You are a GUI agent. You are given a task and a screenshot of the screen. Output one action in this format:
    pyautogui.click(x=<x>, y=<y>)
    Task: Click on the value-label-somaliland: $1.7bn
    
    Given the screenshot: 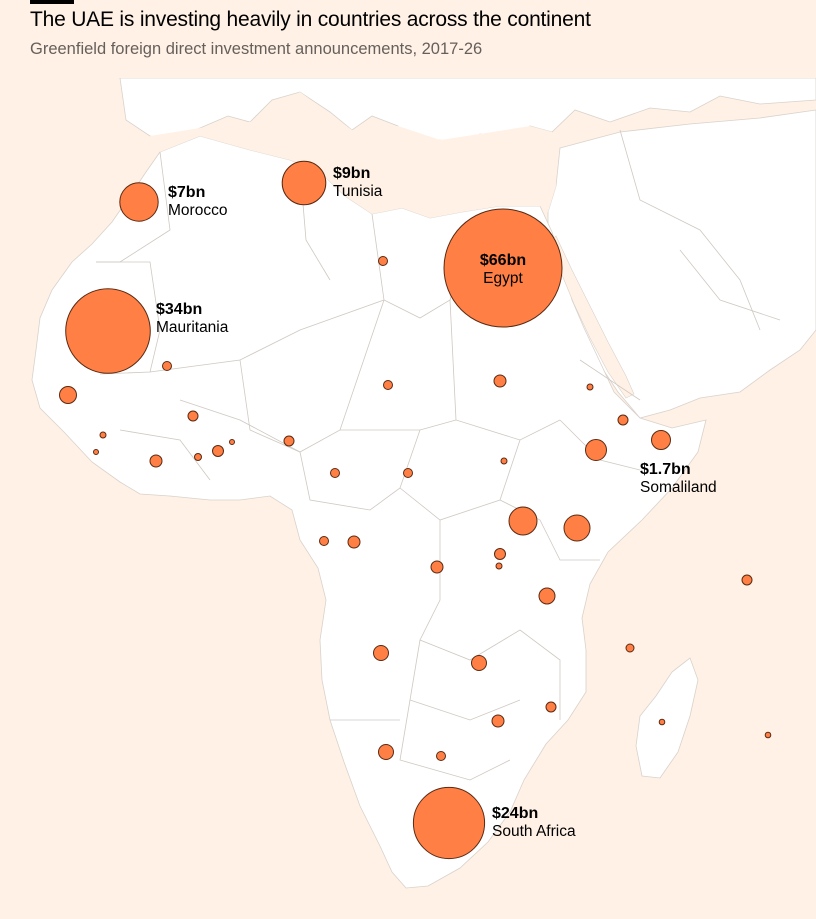 What is the action you would take?
    pyautogui.click(x=665, y=469)
    